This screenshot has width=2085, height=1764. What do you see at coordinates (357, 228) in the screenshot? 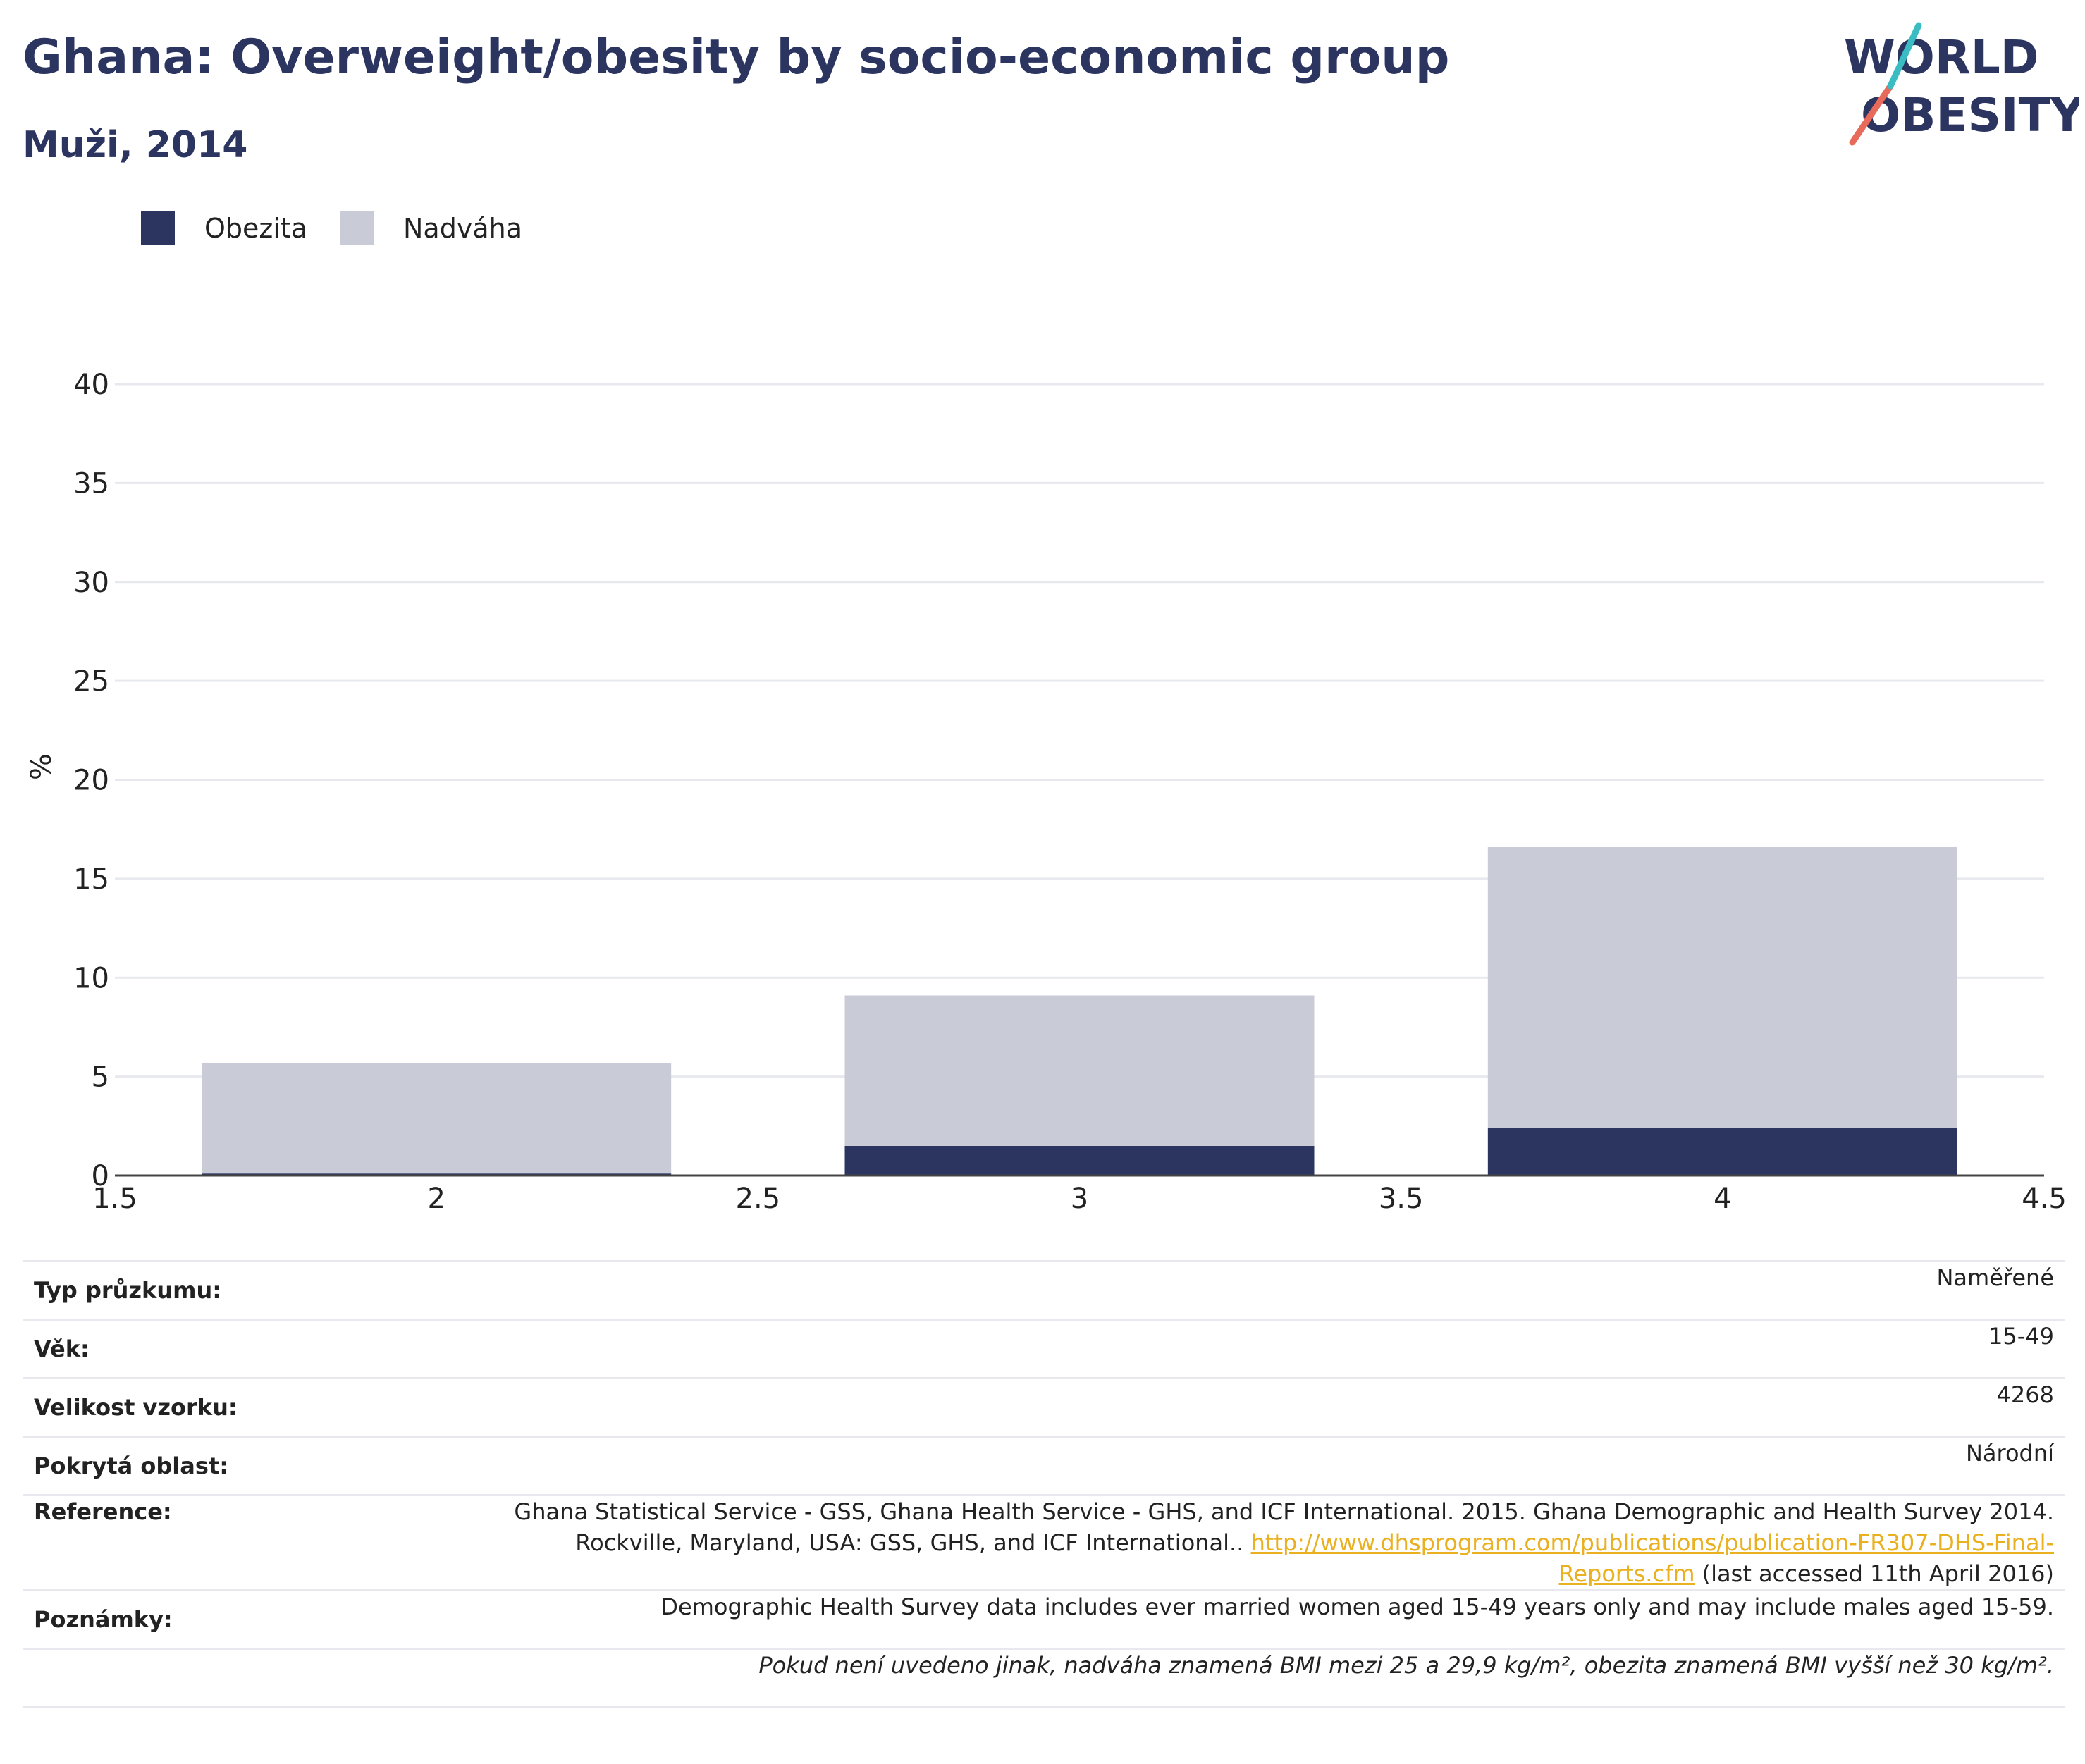
I see `legend-swatch-overweight` at bounding box center [357, 228].